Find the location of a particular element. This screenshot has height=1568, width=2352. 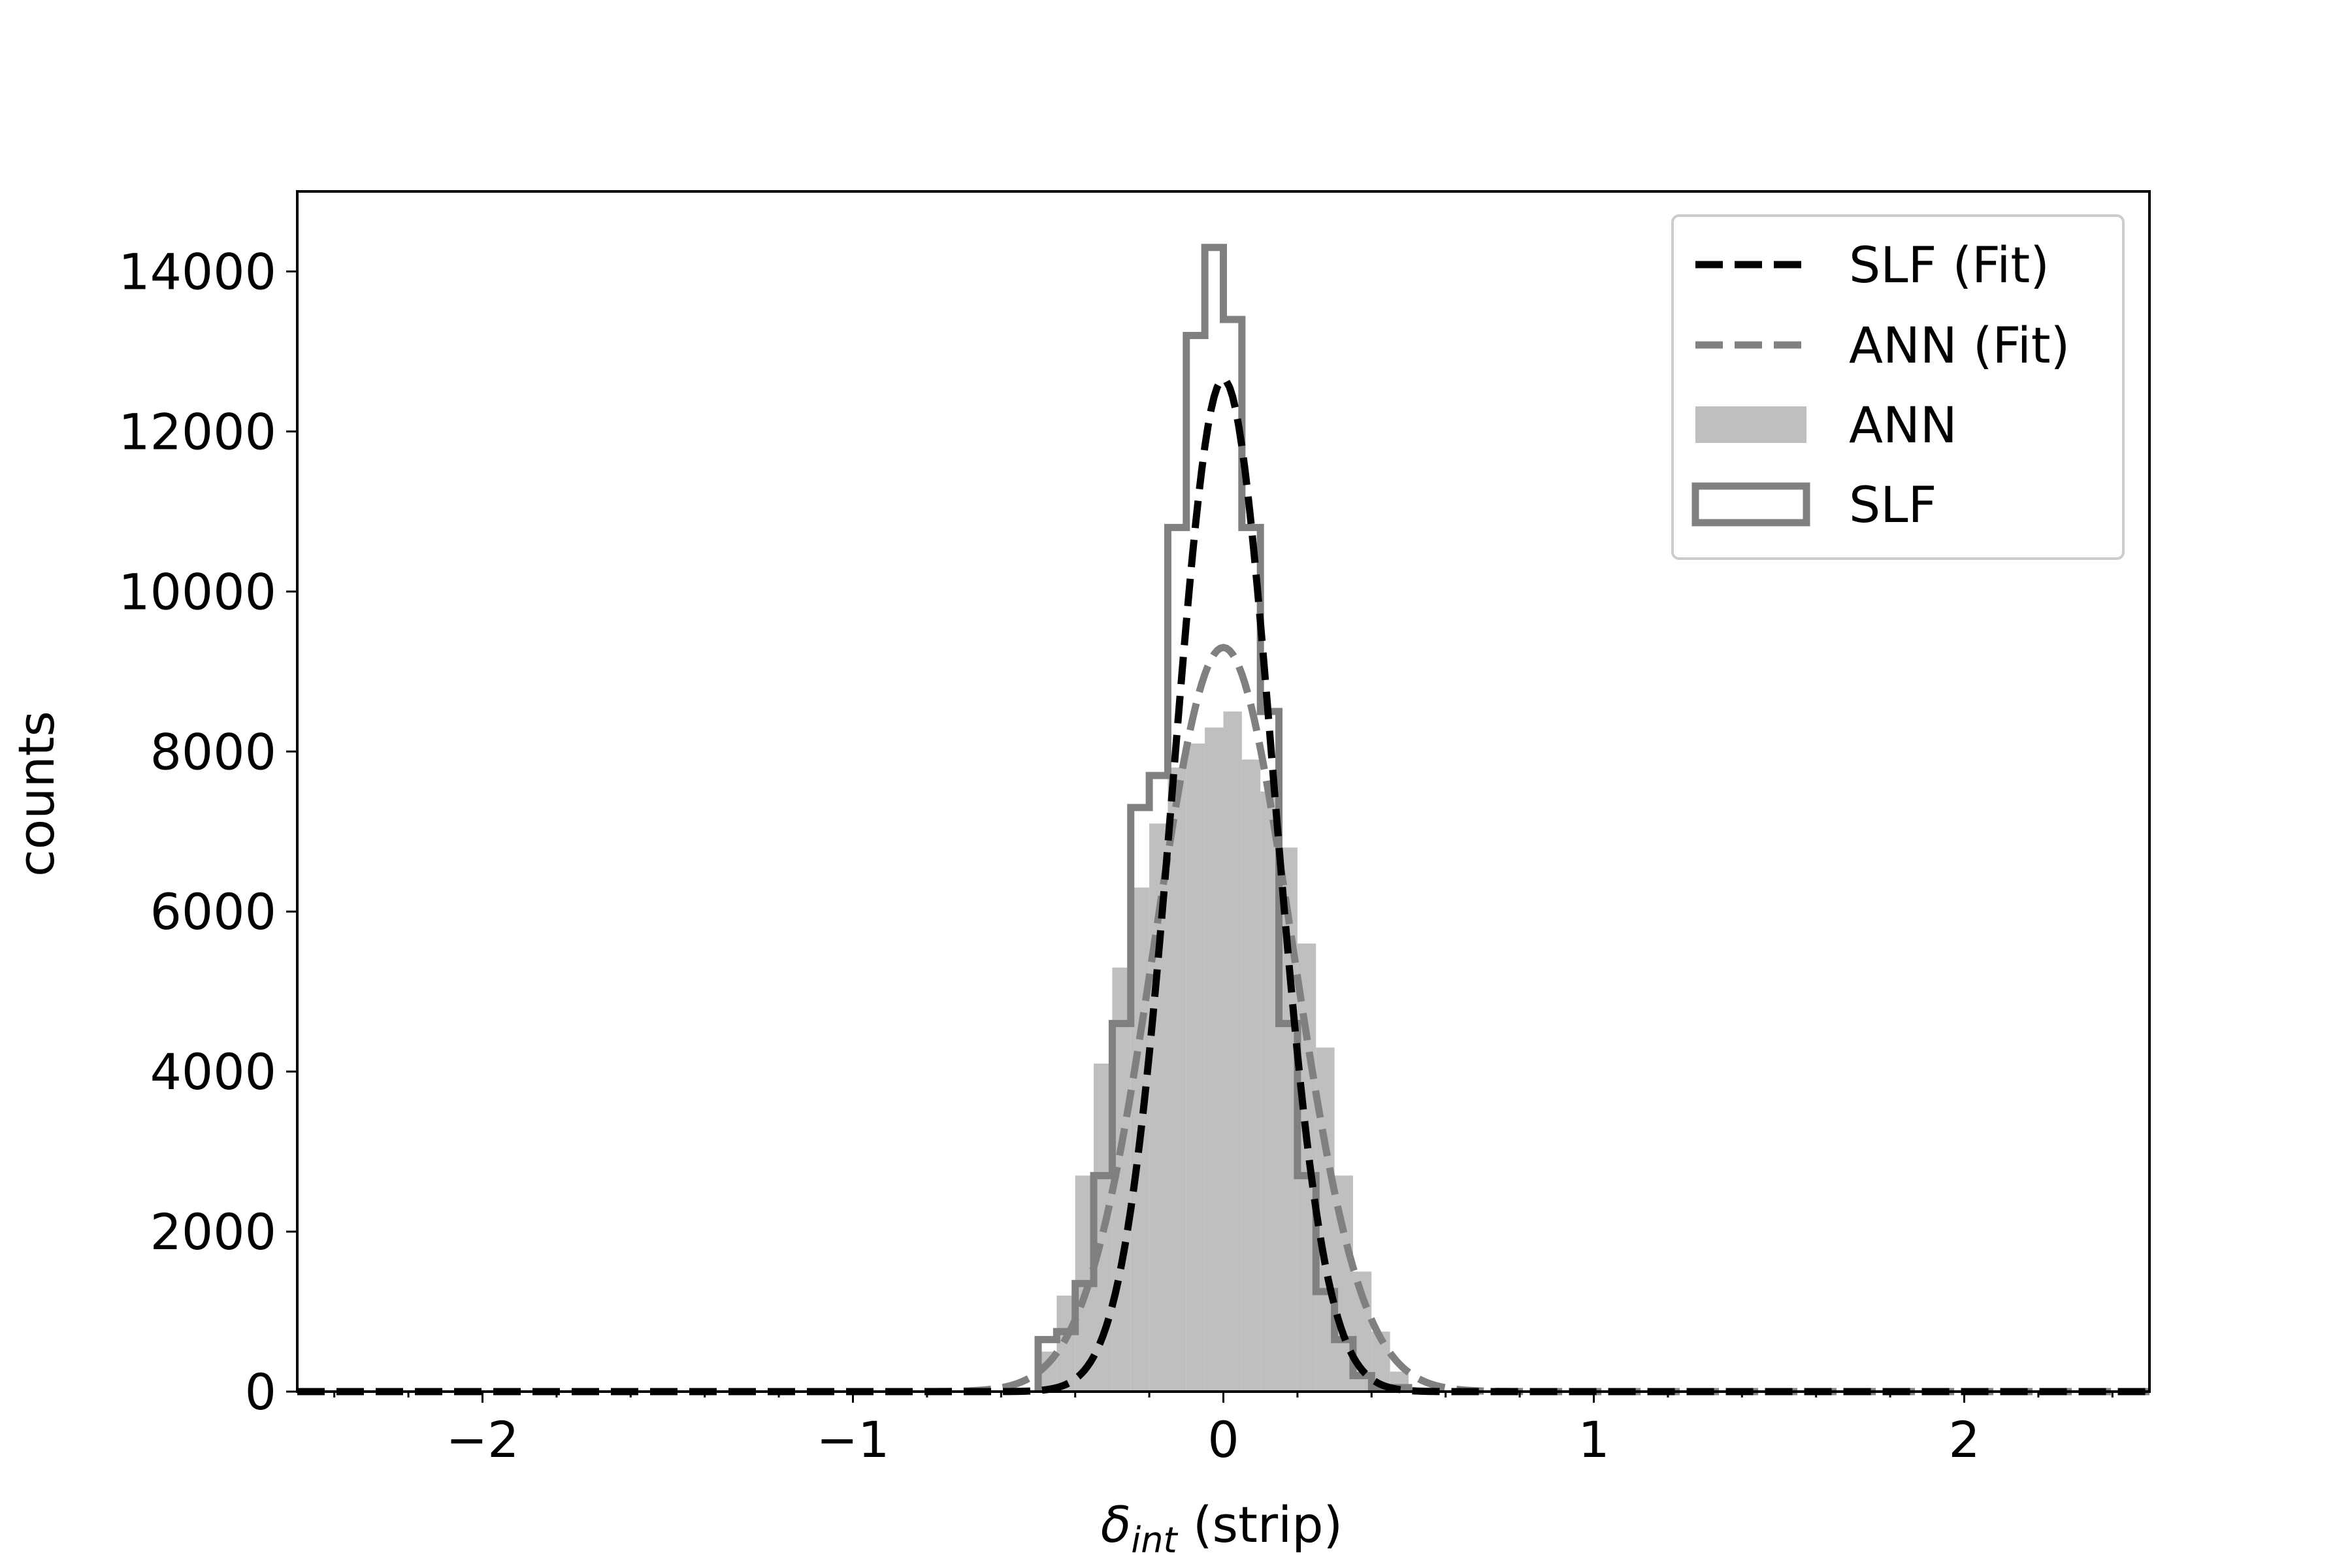

legend-box is located at coordinates (1898, 387).